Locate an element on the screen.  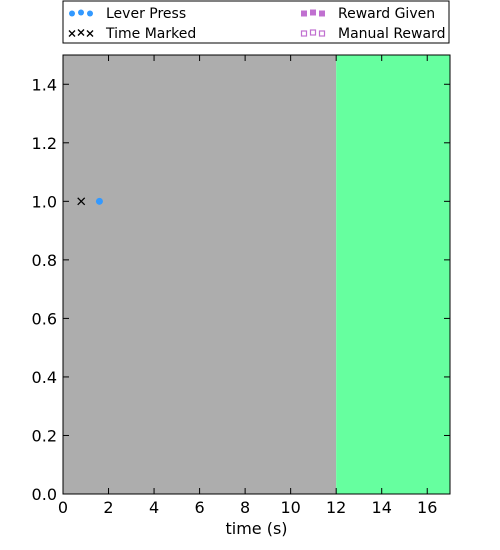
y-tick-label: 0.6 is located at coordinates (44, 318).